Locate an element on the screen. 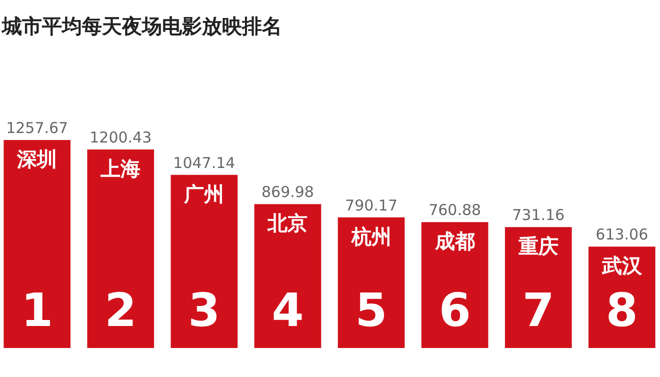  x-tick-label: 广州 is located at coordinates (203, 194).